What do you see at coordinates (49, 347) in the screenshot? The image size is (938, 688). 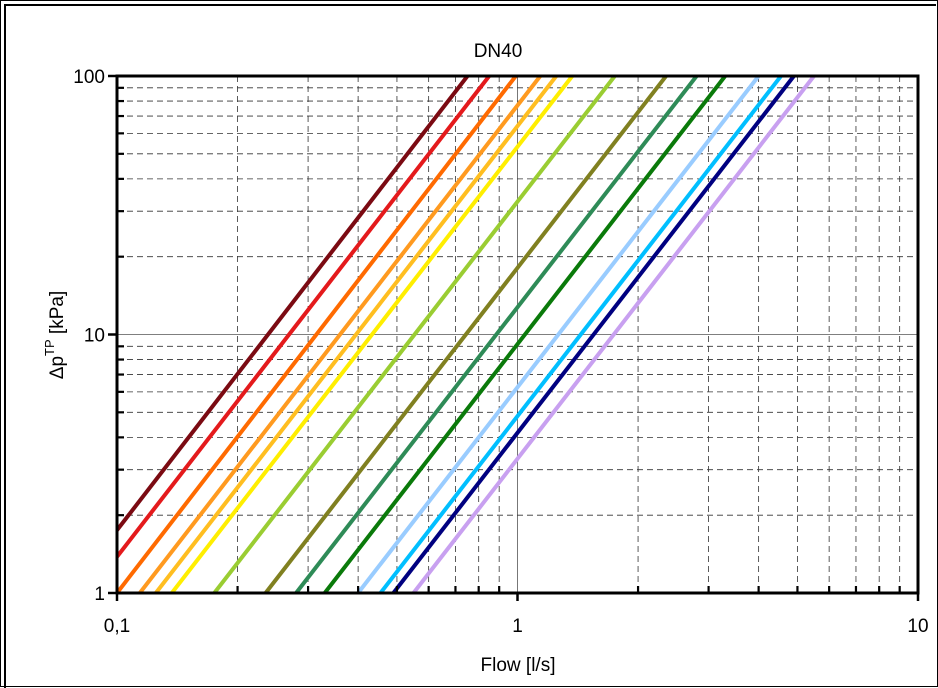 I see `y-axis-label-superscript: TP` at bounding box center [49, 347].